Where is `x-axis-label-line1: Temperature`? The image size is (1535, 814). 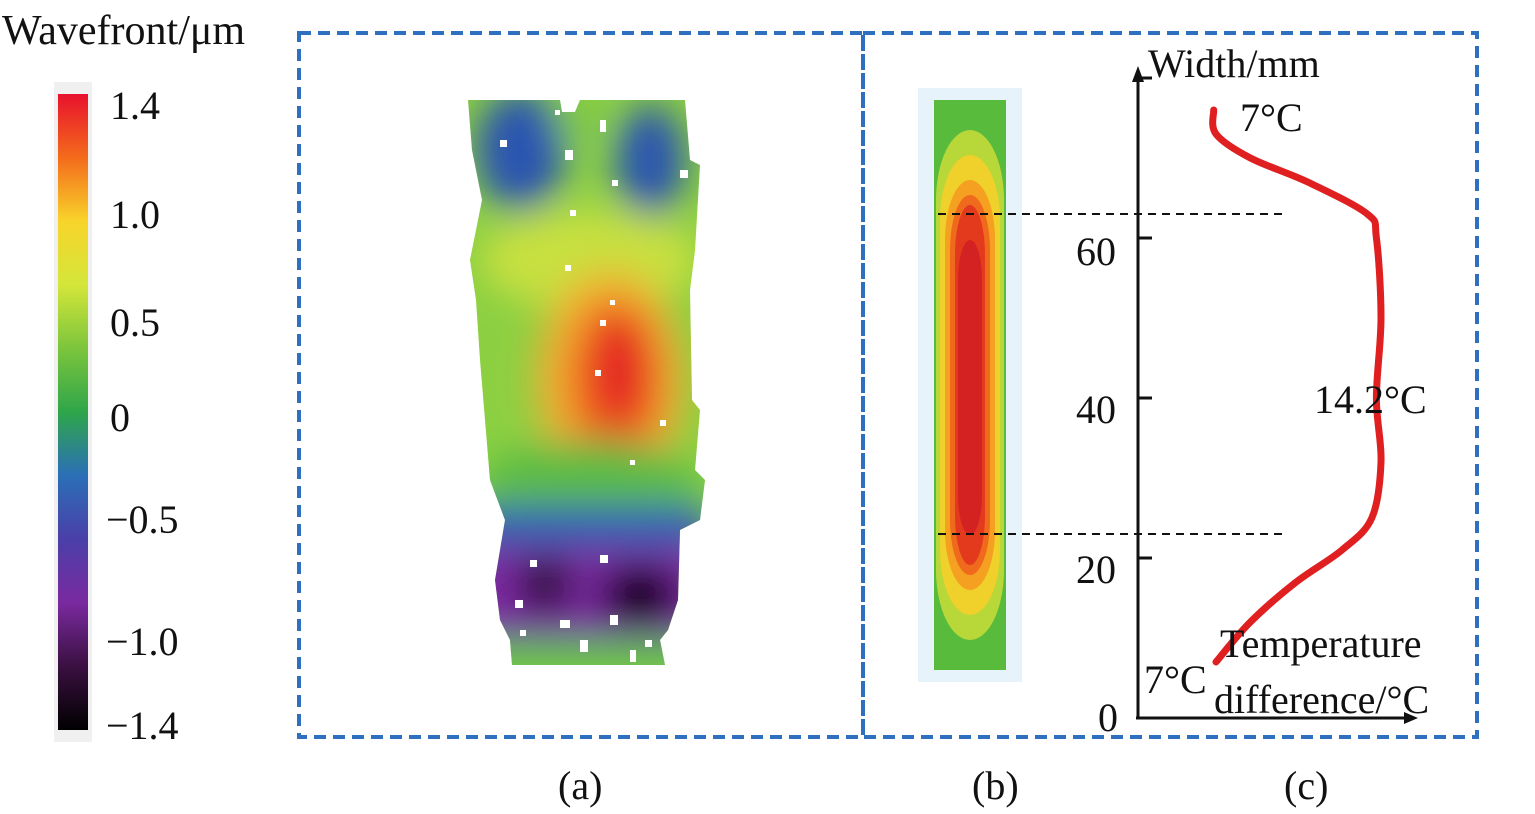 x-axis-label-line1: Temperature is located at coordinates (1321, 643).